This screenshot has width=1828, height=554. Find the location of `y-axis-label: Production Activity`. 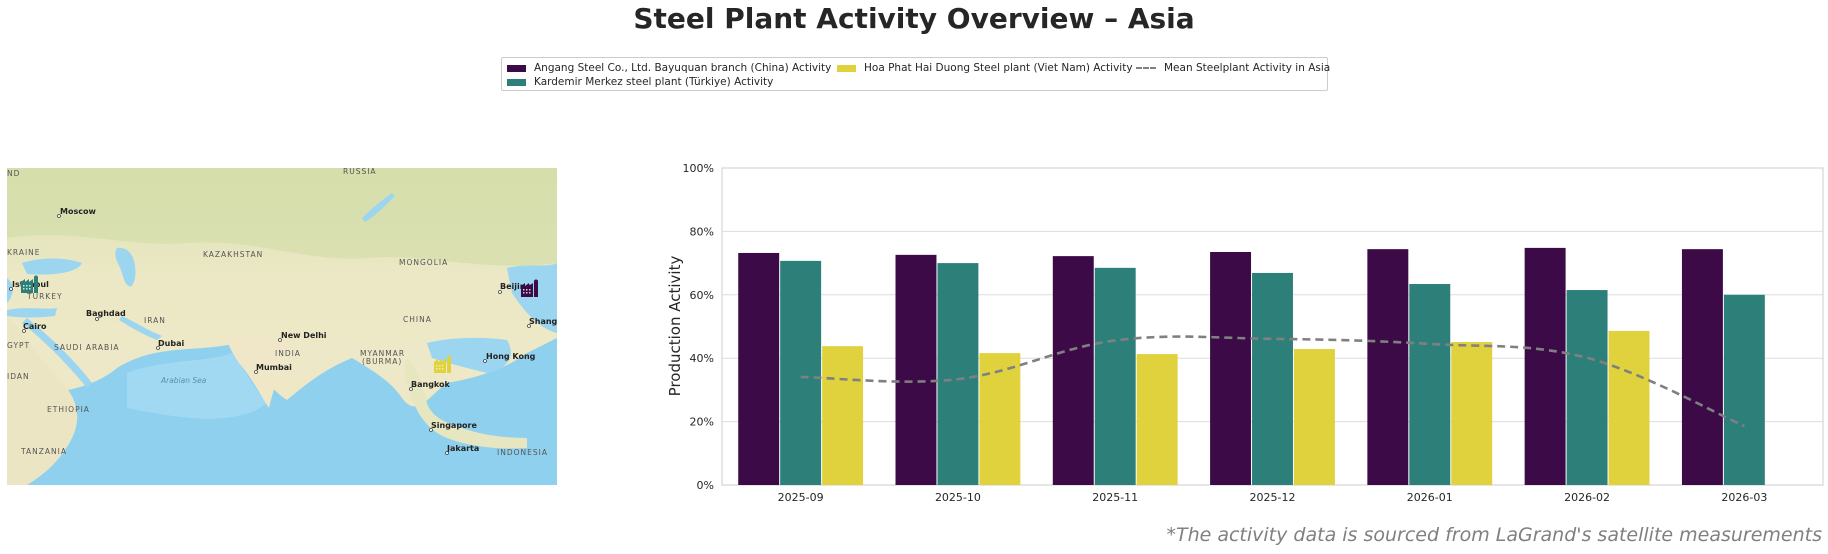

y-axis-label: Production Activity is located at coordinates (675, 326).